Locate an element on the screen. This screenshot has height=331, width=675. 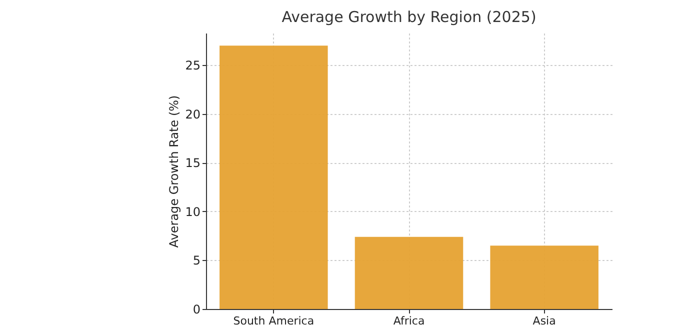
x-tick-label: South America is located at coordinates (273, 321).